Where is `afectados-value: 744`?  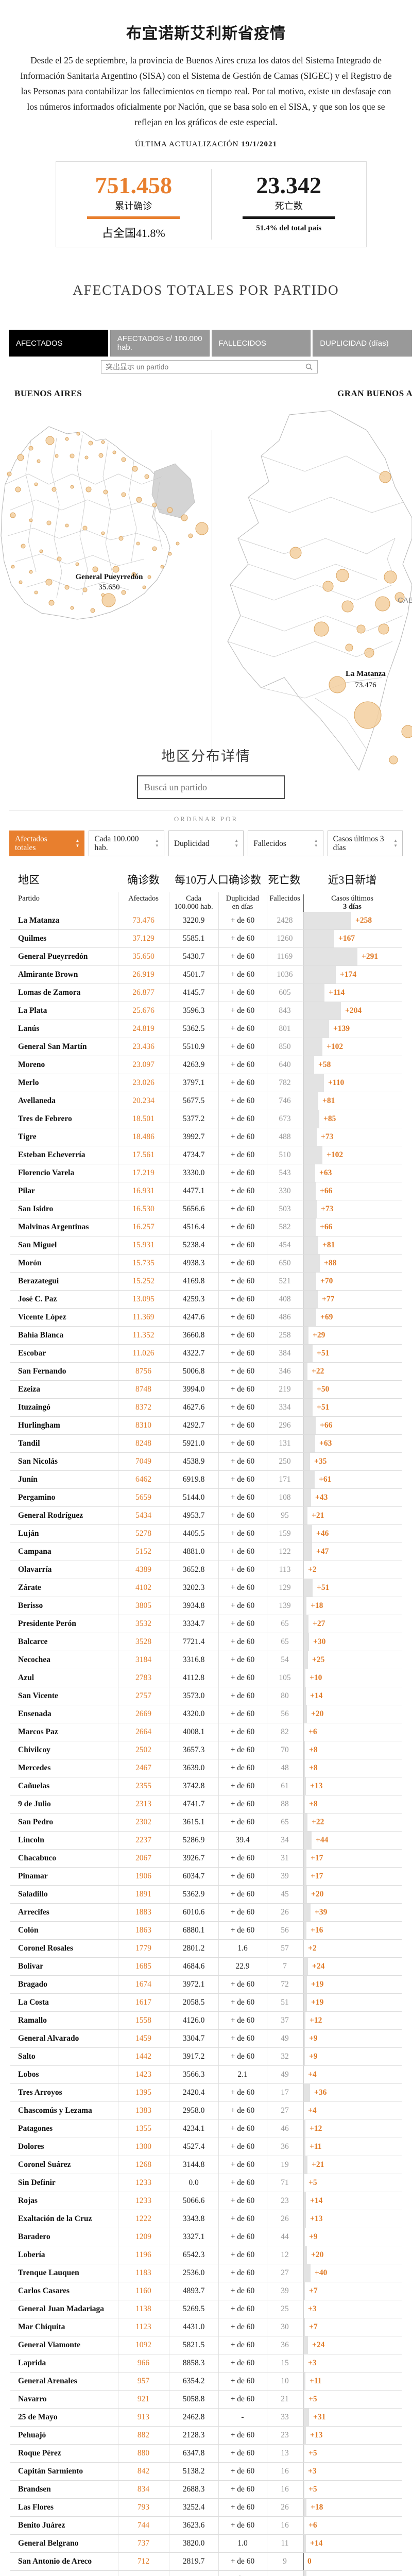 afectados-value: 744 is located at coordinates (143, 2526).